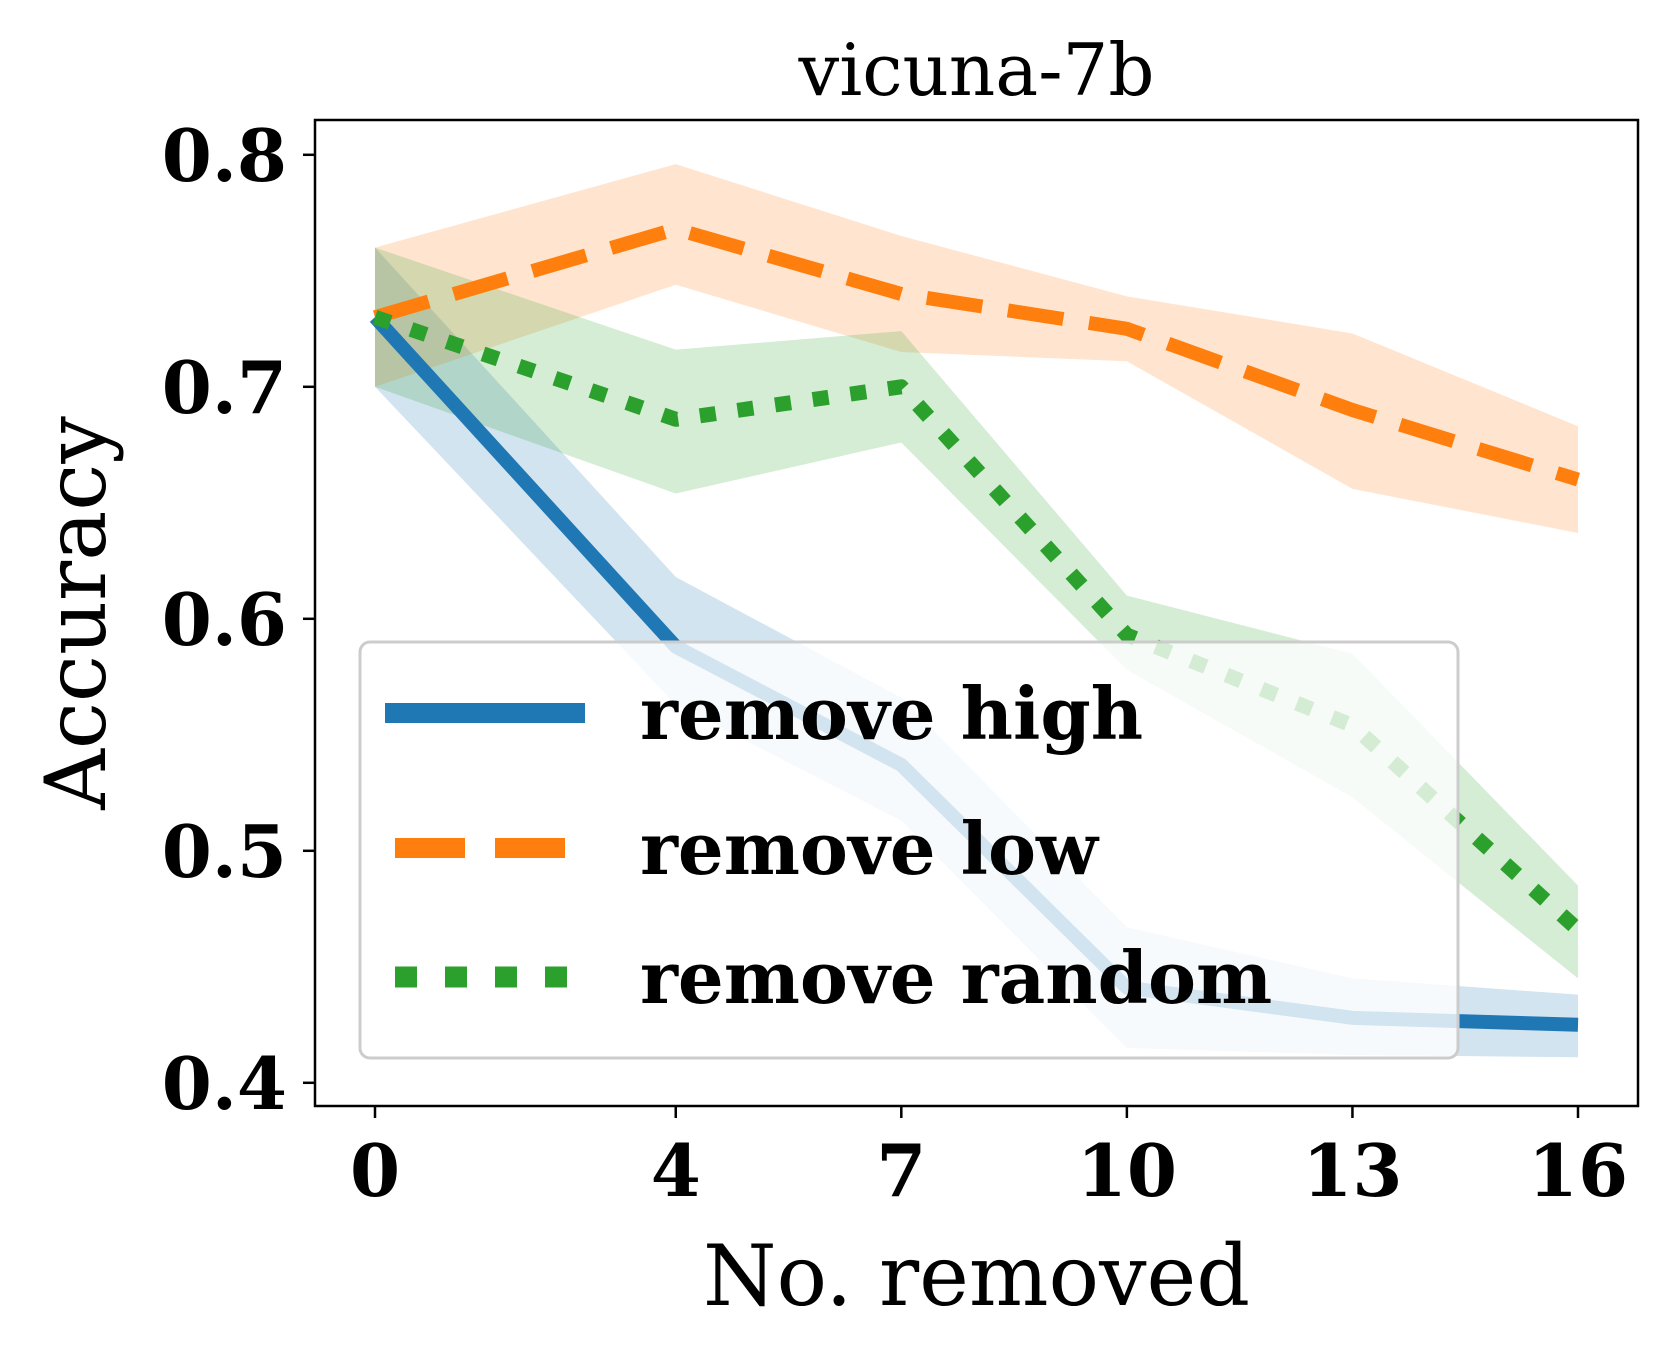  I want to click on legend-label-remove-random: remove random, so click(956, 977).